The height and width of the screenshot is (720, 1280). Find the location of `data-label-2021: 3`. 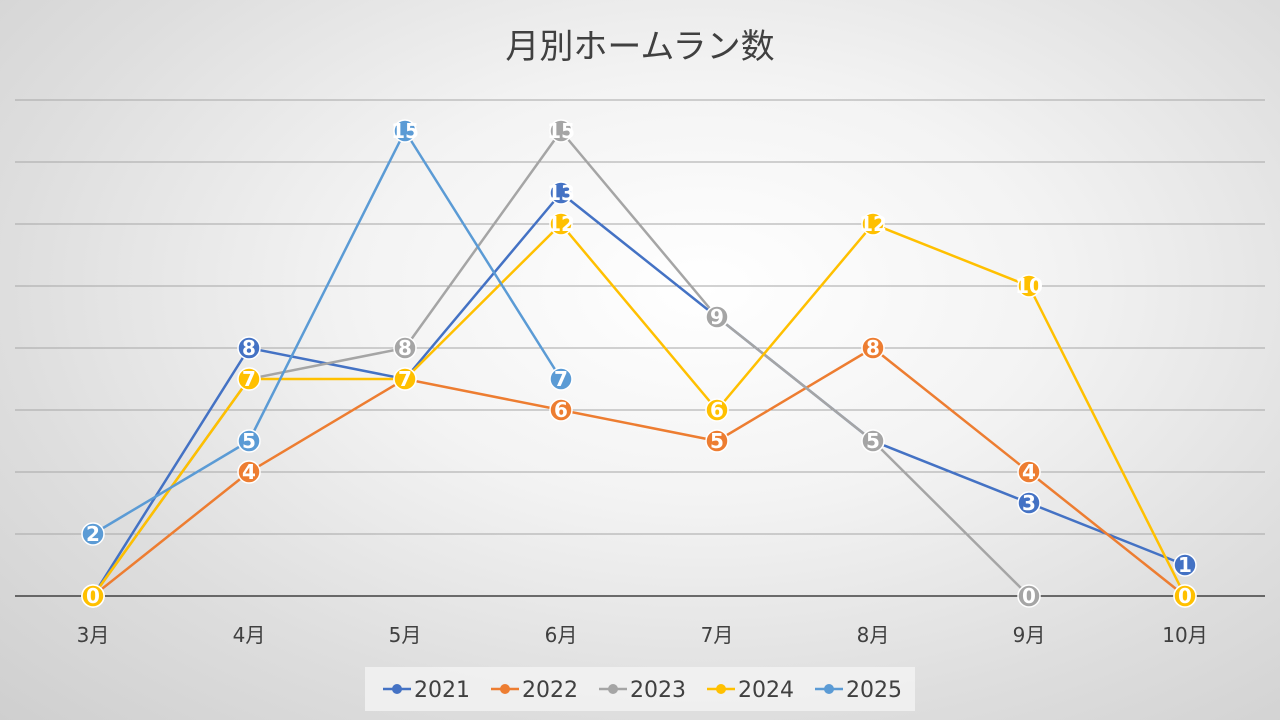

data-label-2021: 3 is located at coordinates (1029, 503).